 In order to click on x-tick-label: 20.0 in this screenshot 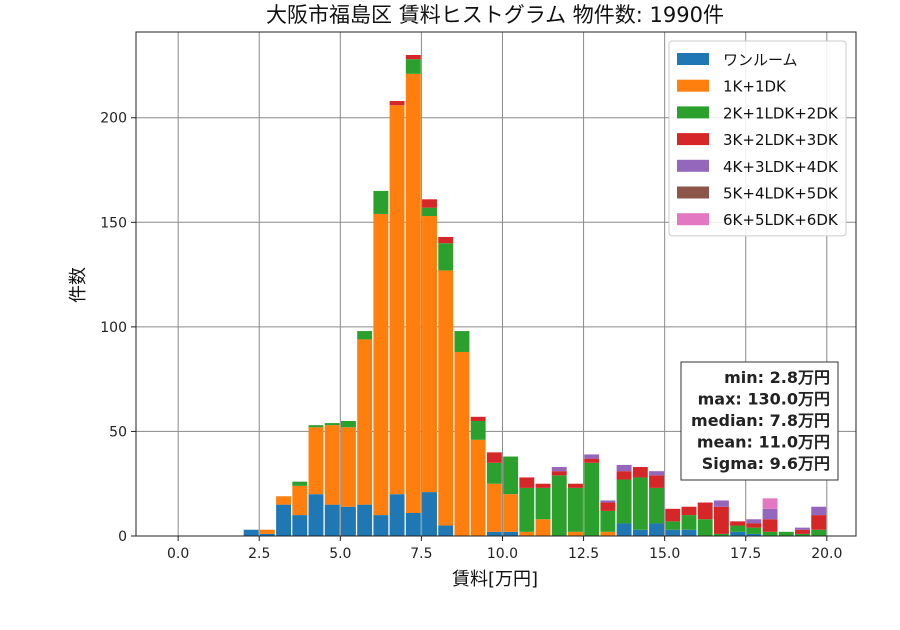, I will do `click(826, 554)`.